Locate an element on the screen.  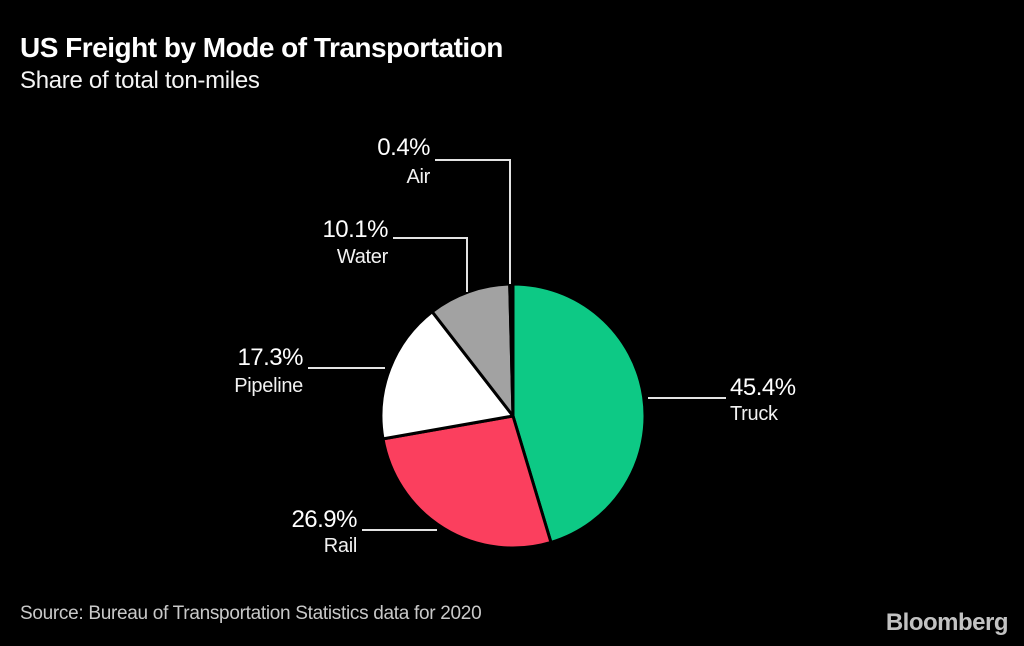
slice-value-truck: 45.4% is located at coordinates (763, 387).